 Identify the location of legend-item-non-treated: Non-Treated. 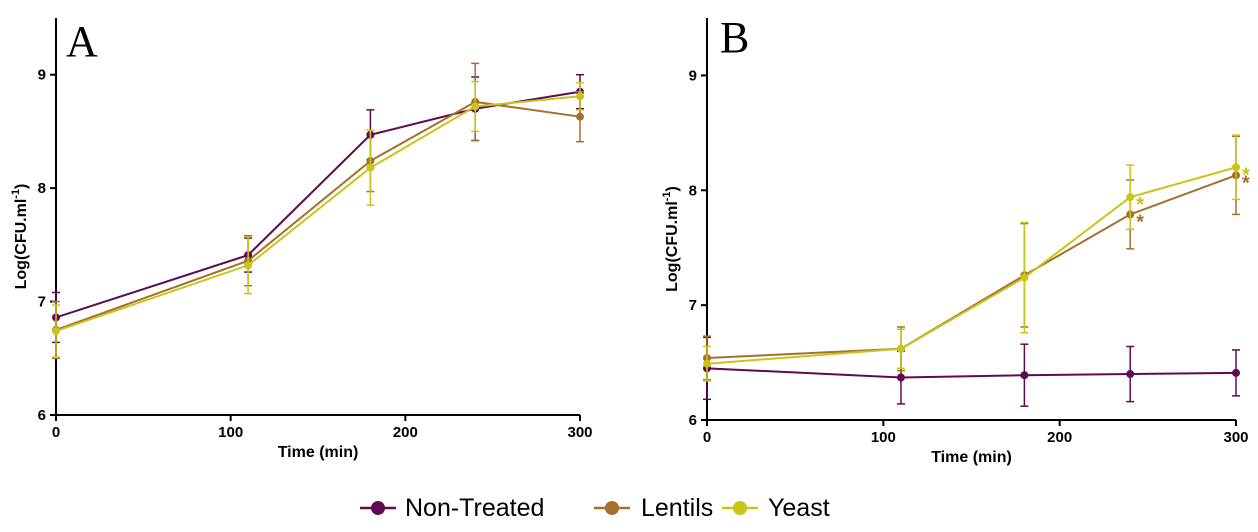
(452, 508).